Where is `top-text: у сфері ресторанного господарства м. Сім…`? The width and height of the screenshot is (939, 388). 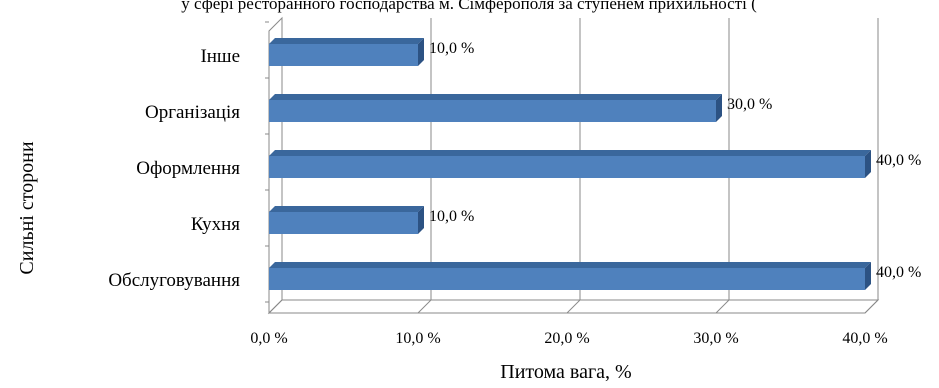 top-text: у сфері ресторанного господарства м. Сім… is located at coordinates (469, 6).